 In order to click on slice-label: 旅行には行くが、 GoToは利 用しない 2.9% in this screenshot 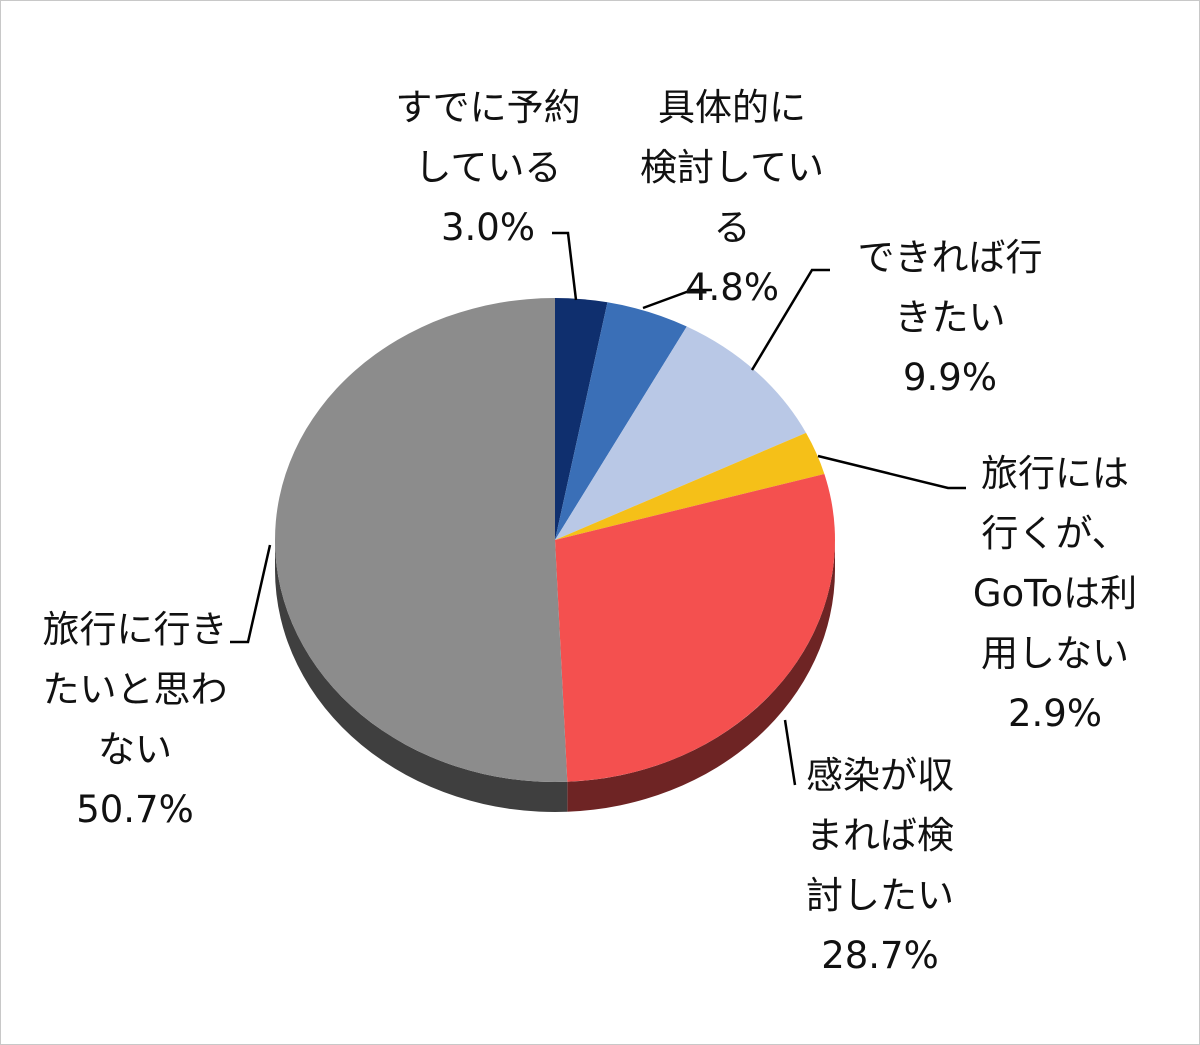, I will do `click(1055, 594)`.